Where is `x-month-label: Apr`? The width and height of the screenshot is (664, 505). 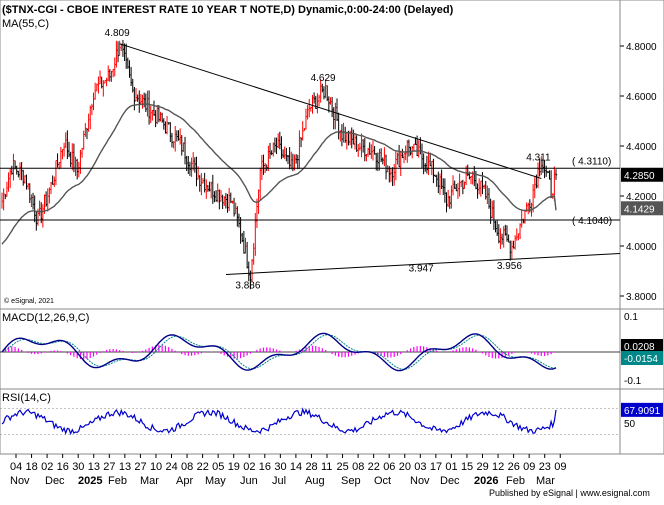 x-month-label: Apr is located at coordinates (184, 481).